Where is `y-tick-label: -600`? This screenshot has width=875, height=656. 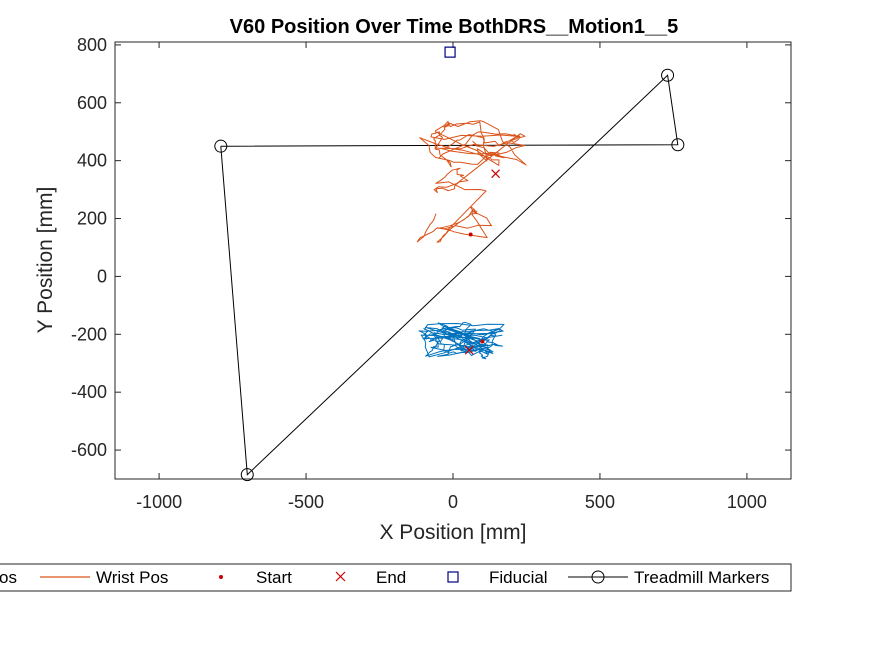 y-tick-label: -600 is located at coordinates (89, 450).